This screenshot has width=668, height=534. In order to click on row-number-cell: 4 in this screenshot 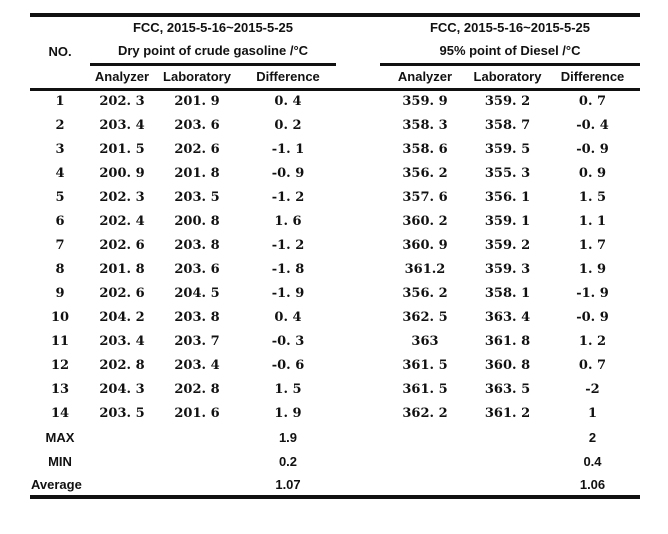, I will do `click(60, 173)`.